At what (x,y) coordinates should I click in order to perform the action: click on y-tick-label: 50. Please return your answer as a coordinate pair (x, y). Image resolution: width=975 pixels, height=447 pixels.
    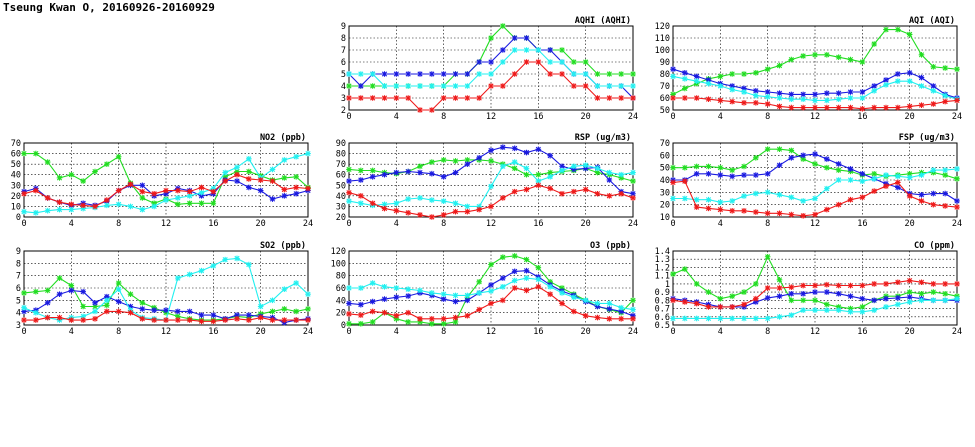
    Looking at the image, I should click on (341, 186).